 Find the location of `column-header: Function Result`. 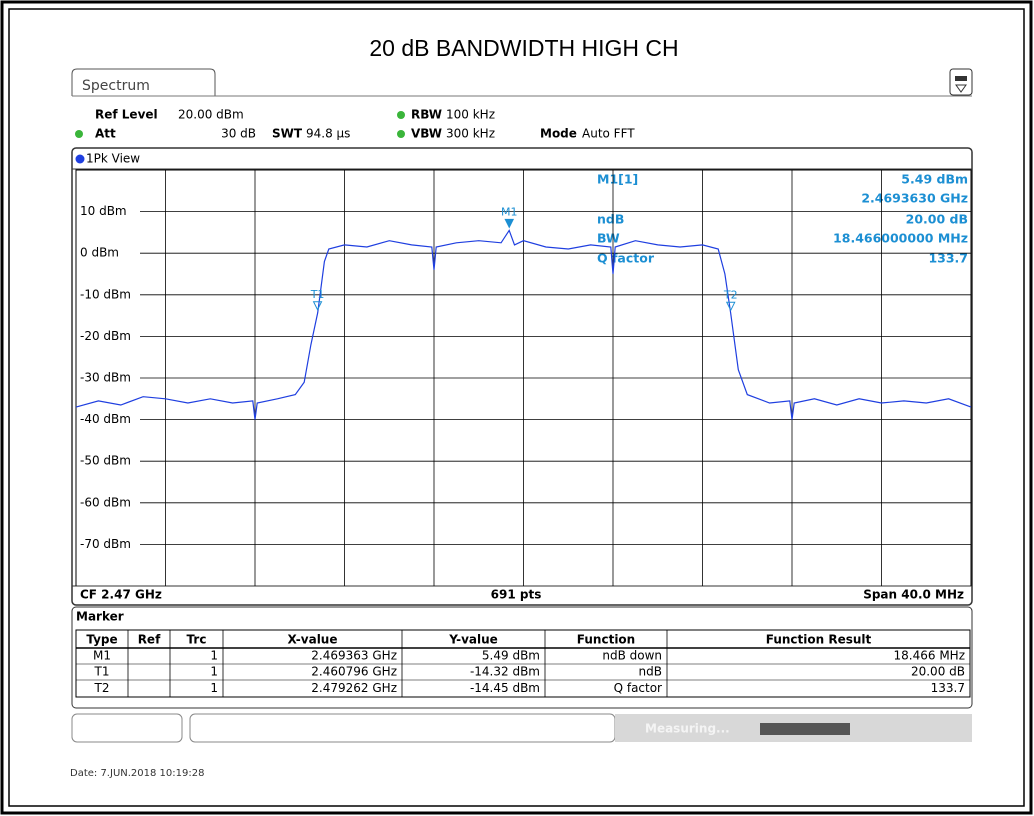

column-header: Function Result is located at coordinates (819, 640).